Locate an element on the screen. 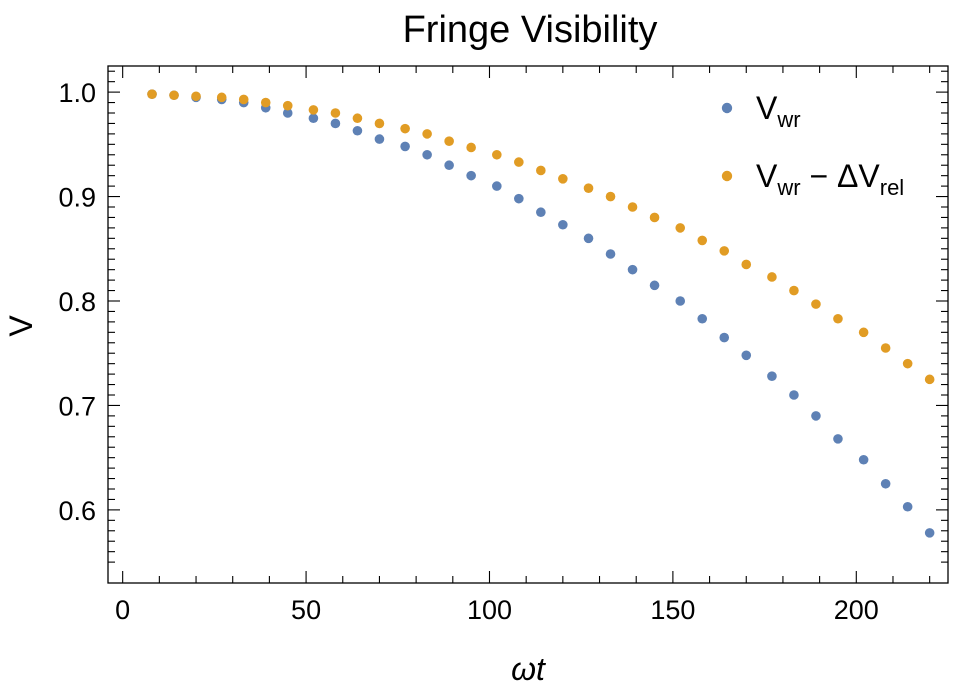  legend-item: Vwr − ΔVrel is located at coordinates (812, 179).